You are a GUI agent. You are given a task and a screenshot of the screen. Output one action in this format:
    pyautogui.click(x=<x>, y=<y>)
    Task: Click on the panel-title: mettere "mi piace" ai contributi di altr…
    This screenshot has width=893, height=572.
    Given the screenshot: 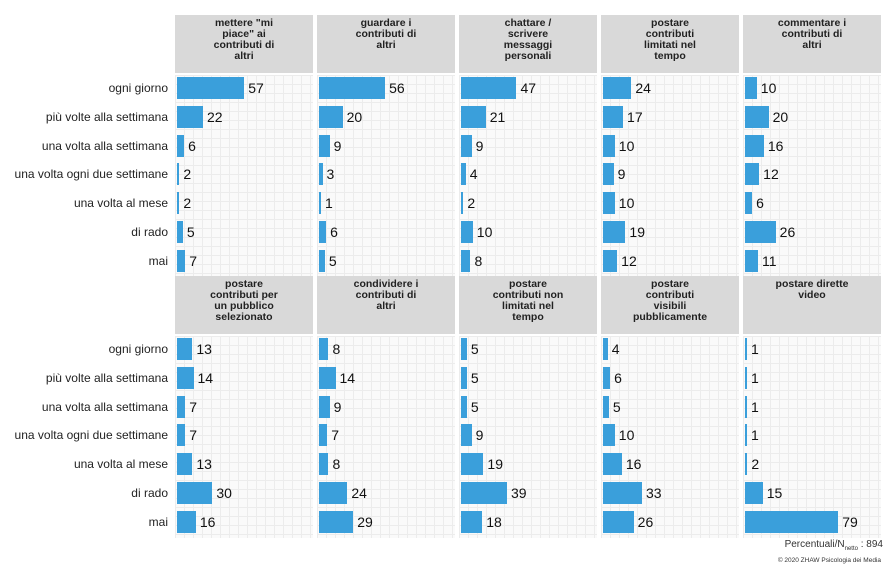 What is the action you would take?
    pyautogui.click(x=244, y=39)
    